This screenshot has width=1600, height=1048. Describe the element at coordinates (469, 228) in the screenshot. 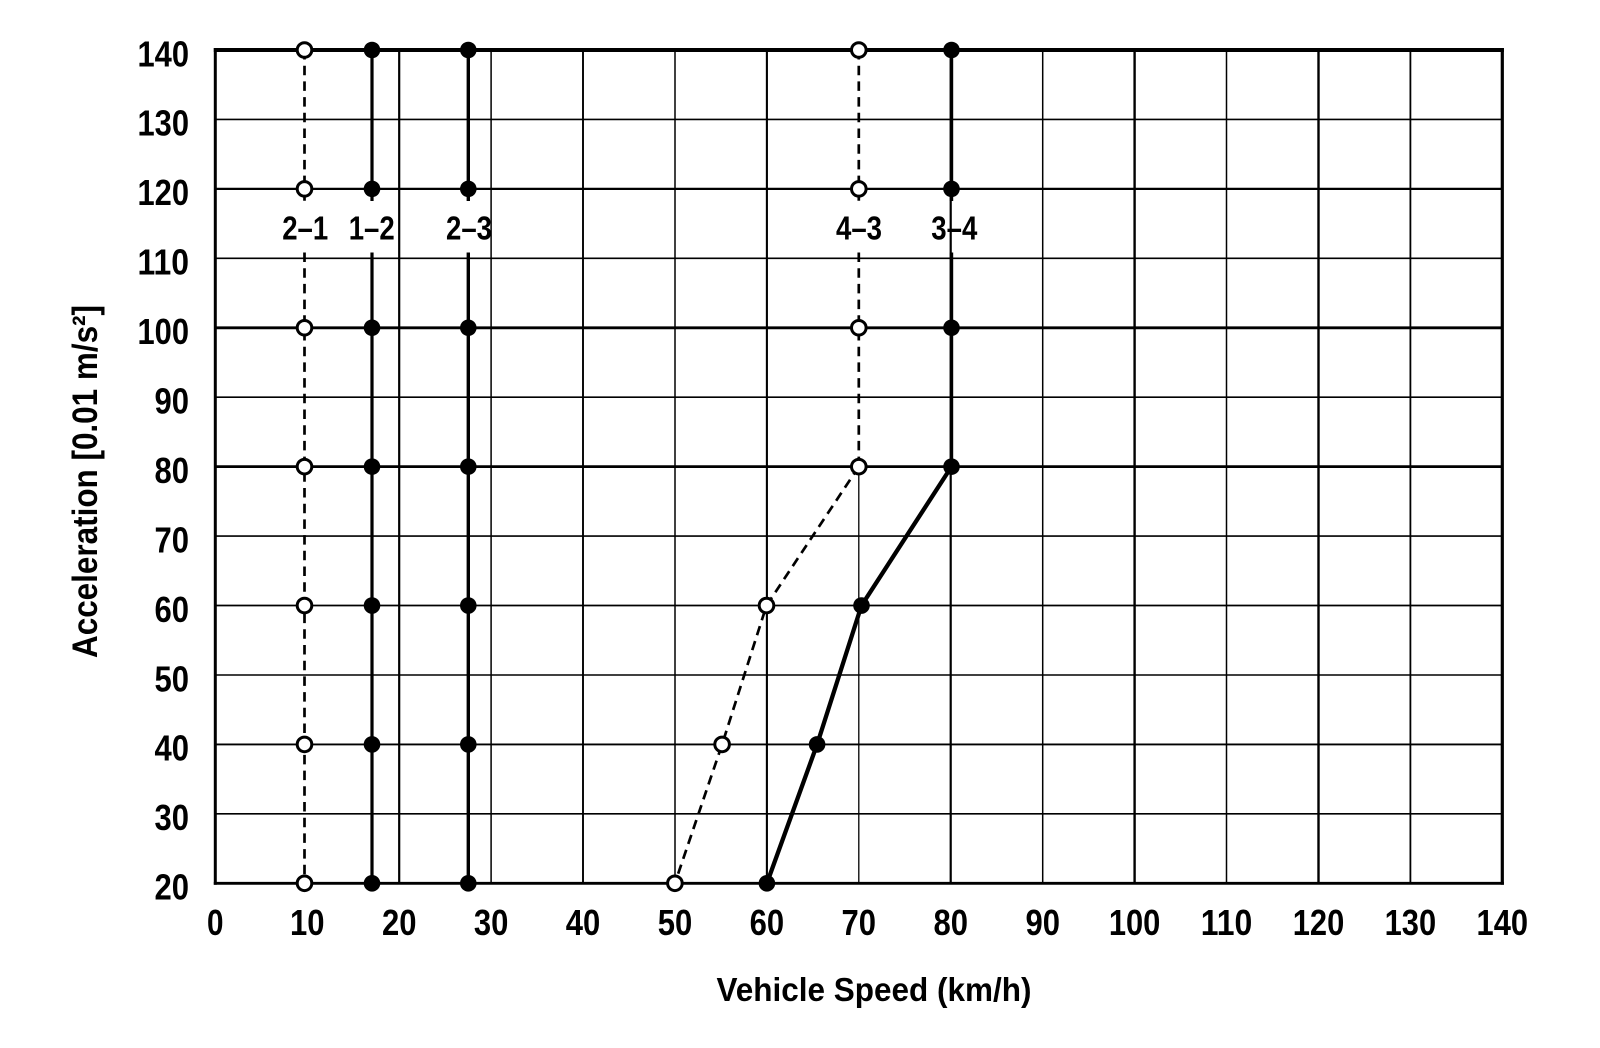

I see `svg-text: 2–3` at that location.